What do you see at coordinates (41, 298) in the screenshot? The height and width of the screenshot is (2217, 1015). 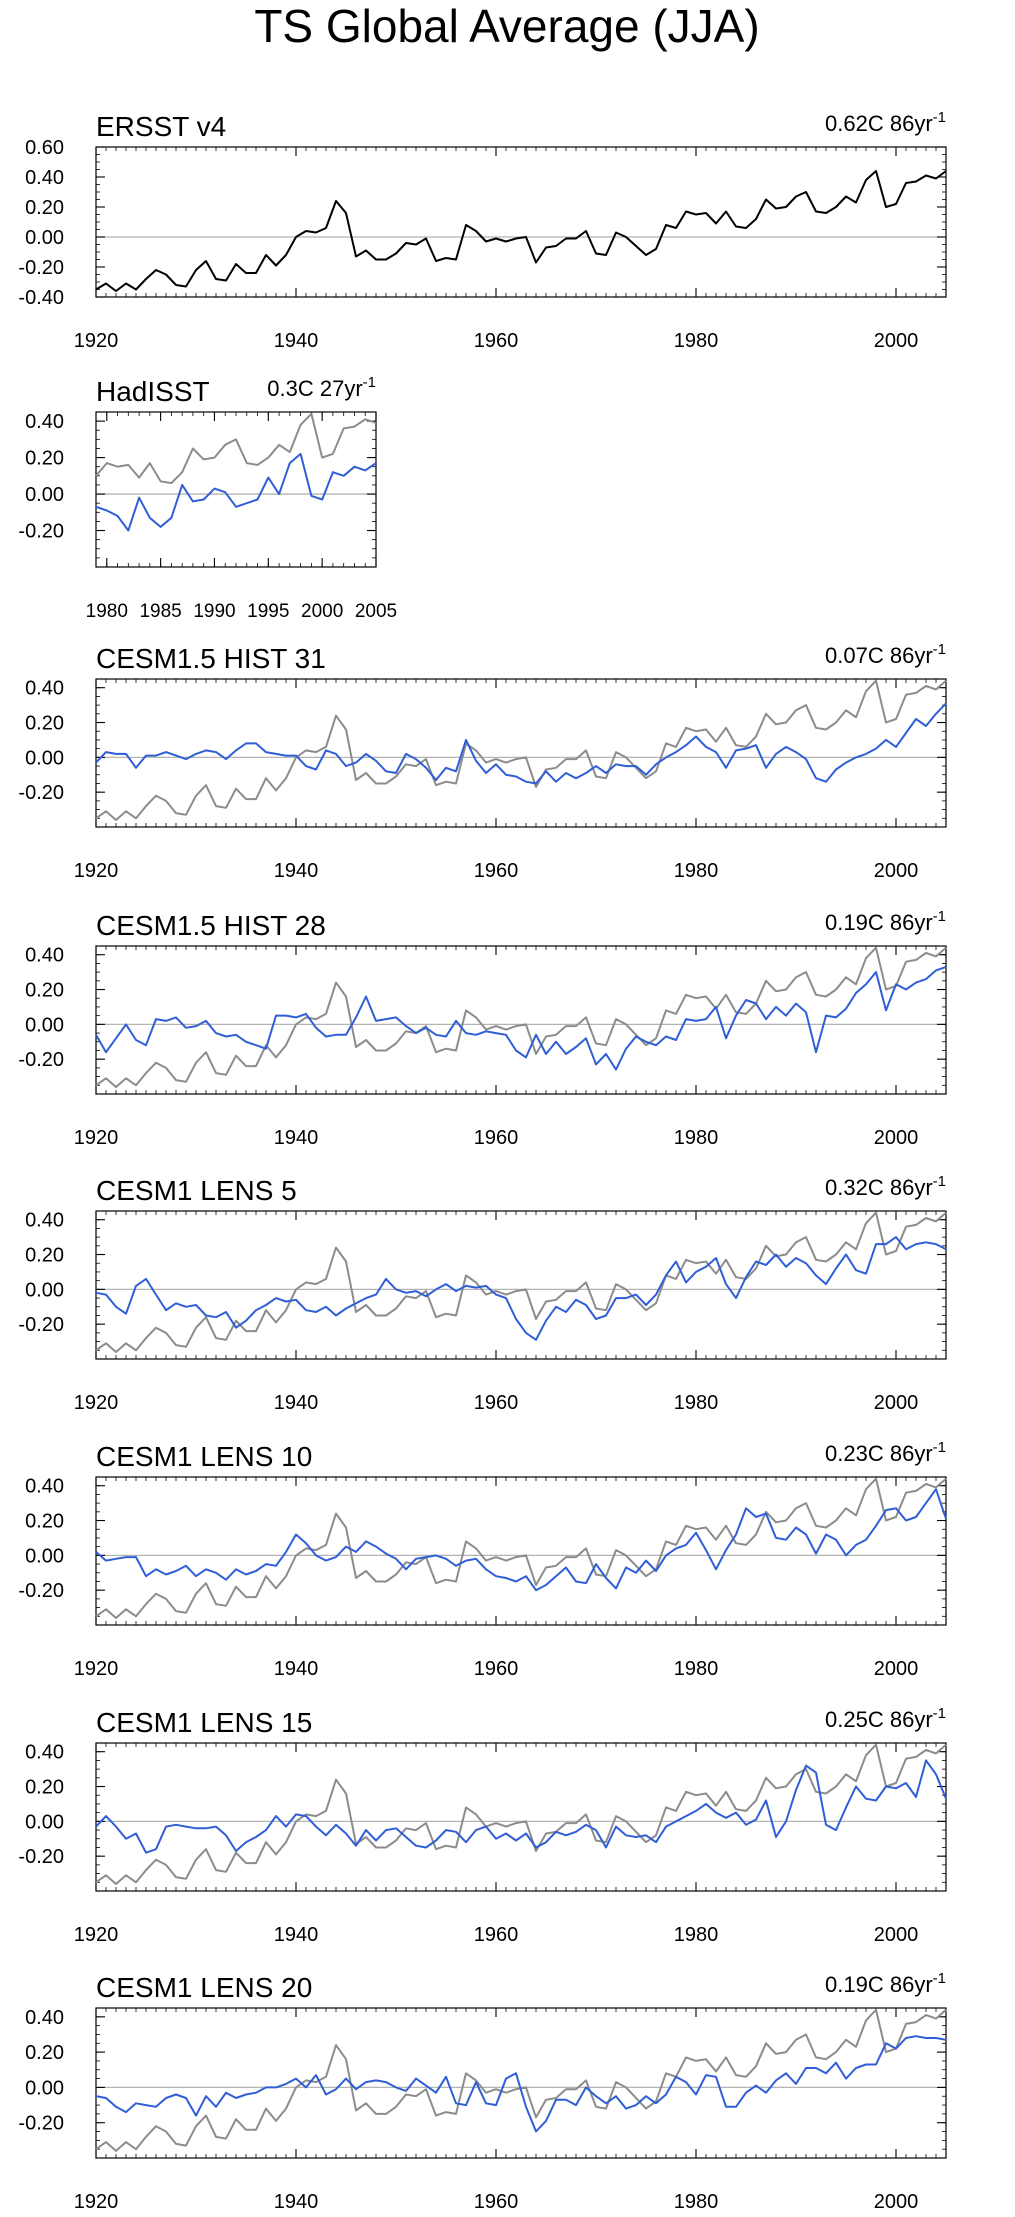 I see `y-tick-label: -0.40` at bounding box center [41, 298].